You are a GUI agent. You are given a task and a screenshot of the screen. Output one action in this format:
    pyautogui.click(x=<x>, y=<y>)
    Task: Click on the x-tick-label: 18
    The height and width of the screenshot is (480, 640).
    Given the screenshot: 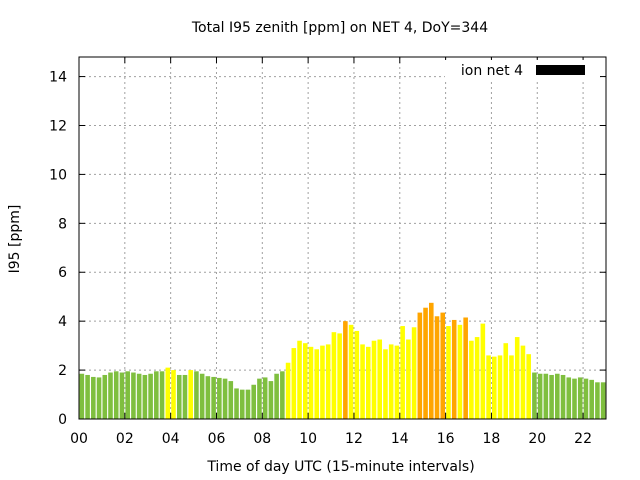 What is the action you would take?
    pyautogui.click(x=492, y=439)
    